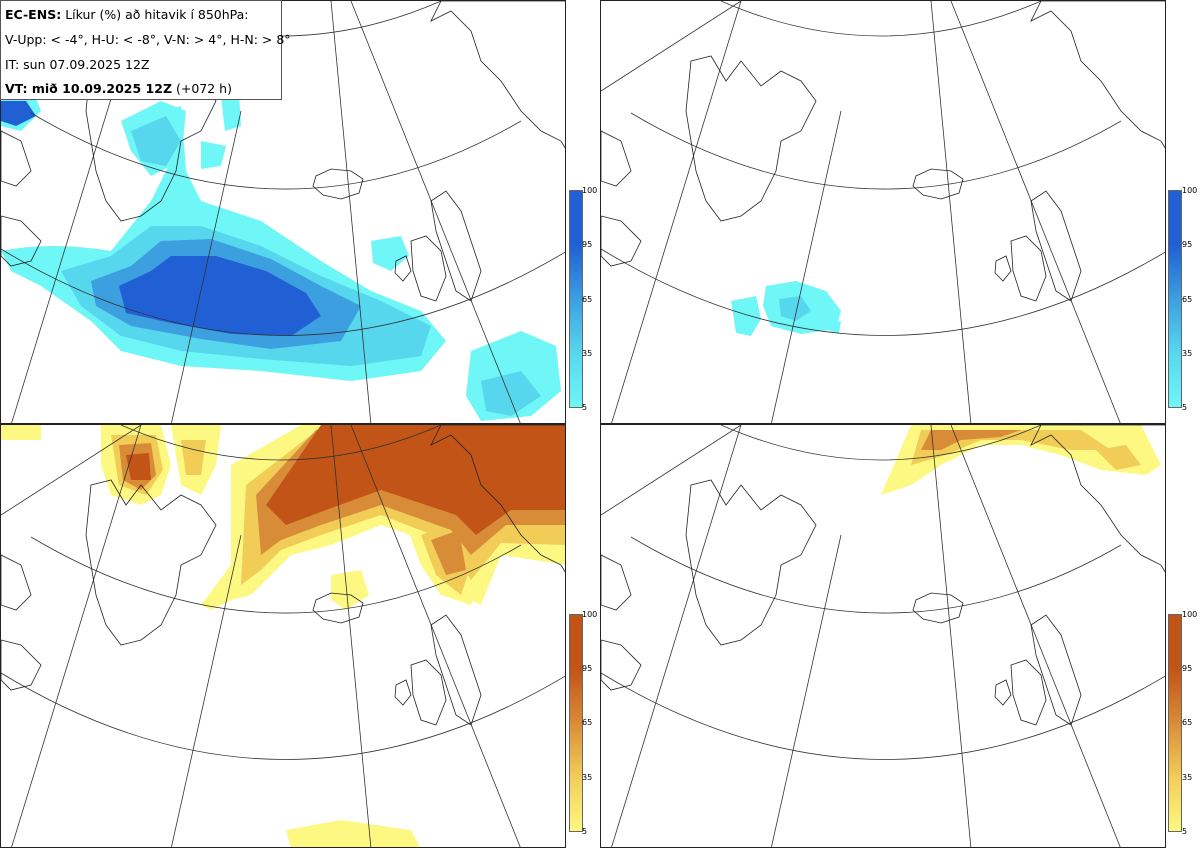 The image size is (1200, 848). What do you see at coordinates (77, 64) in the screenshot?
I see `init-time: IT: sun 07.09.2025 12Z` at bounding box center [77, 64].